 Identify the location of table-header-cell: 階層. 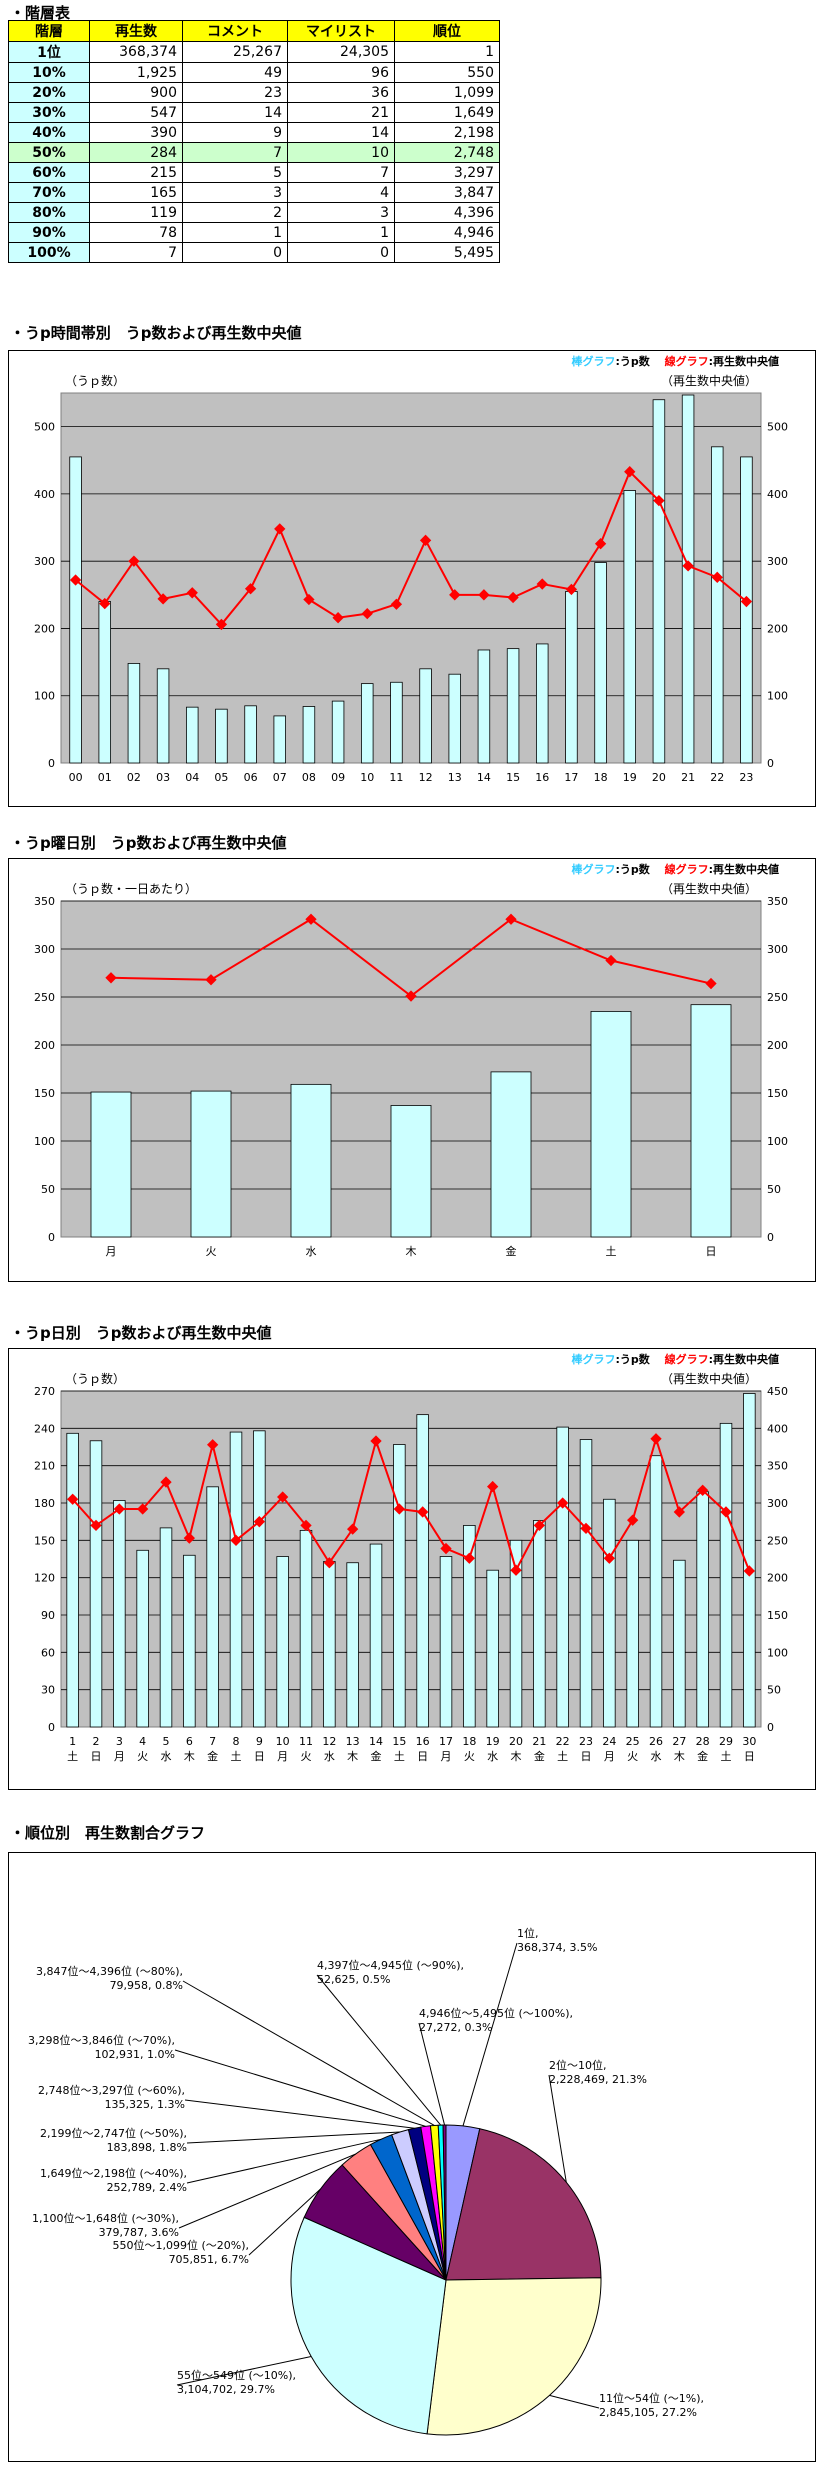
(49, 31).